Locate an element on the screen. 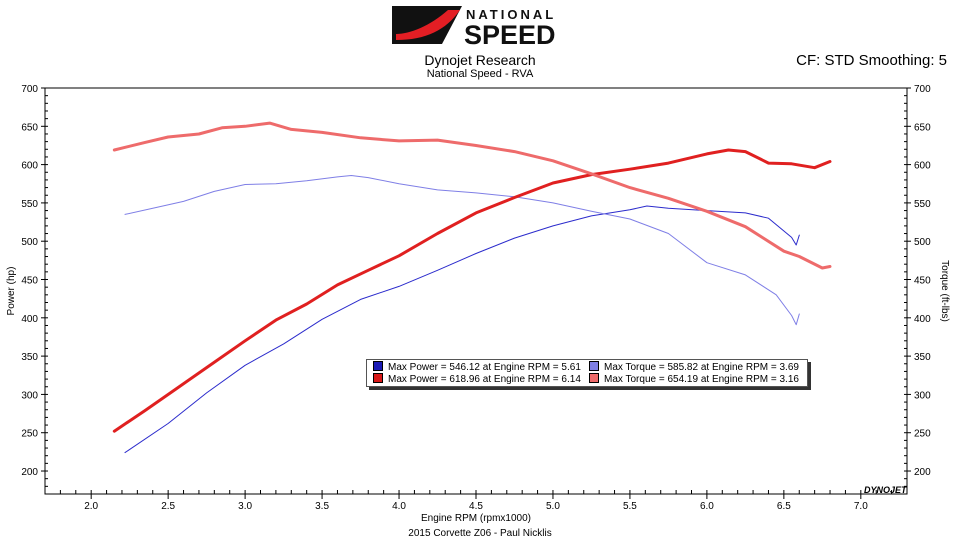 Image resolution: width=960 pixels, height=540 pixels. y-axis-right: 200 250 300 350 400 450 500 550 600 650 700 is located at coordinates (917, 285).